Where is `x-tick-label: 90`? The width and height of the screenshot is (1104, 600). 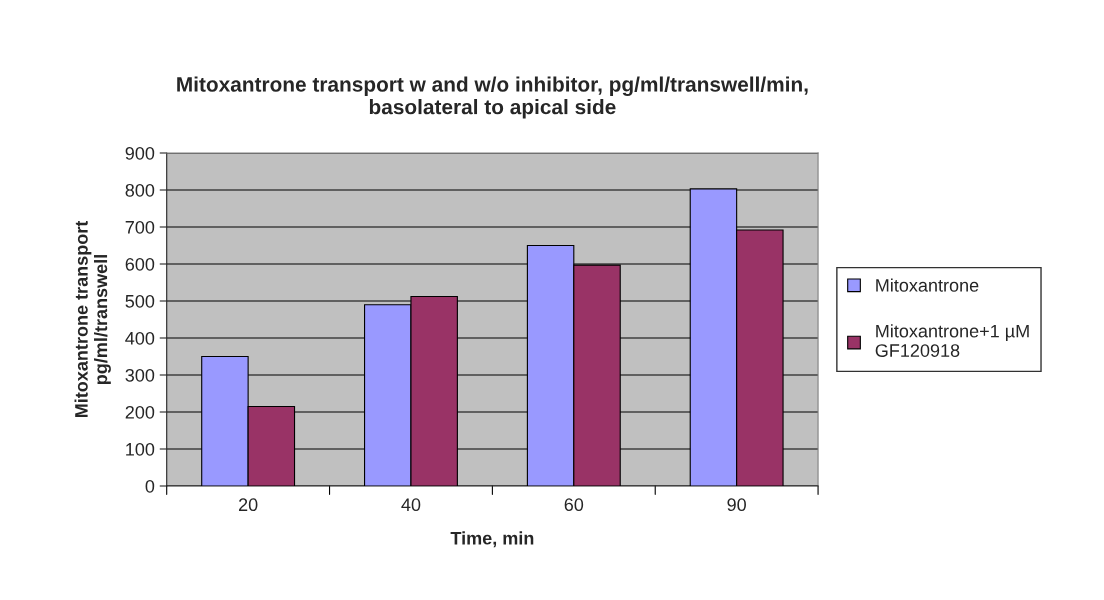 x-tick-label: 90 is located at coordinates (736, 505).